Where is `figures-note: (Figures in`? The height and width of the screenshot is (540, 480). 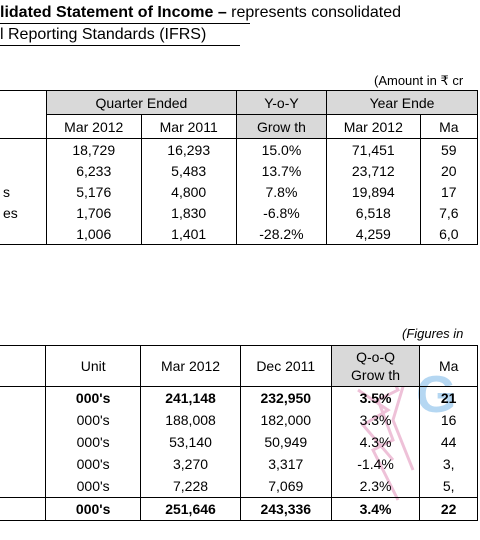 figures-note: (Figures in is located at coordinates (433, 333).